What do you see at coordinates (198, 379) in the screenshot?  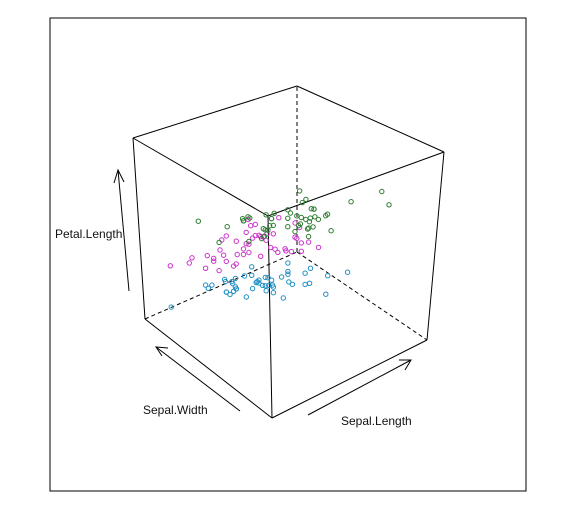 I see `y-axis-arrow-shaft` at bounding box center [198, 379].